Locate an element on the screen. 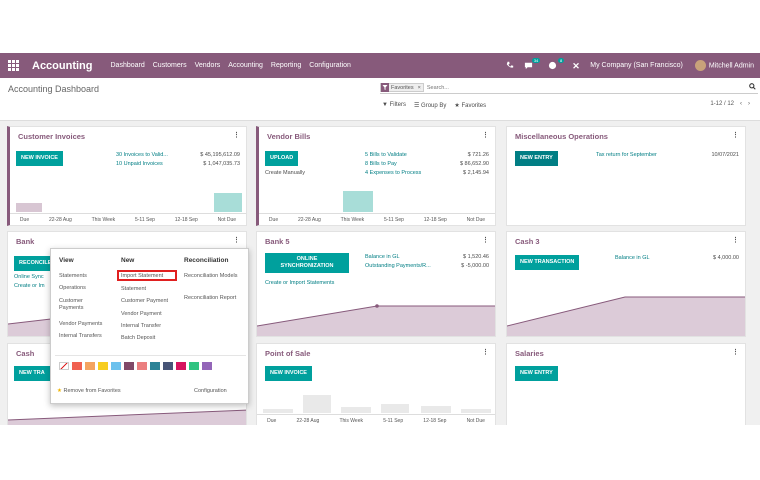  remove-from-favorites-link: ★ Remove from Favorites is located at coordinates (89, 391).